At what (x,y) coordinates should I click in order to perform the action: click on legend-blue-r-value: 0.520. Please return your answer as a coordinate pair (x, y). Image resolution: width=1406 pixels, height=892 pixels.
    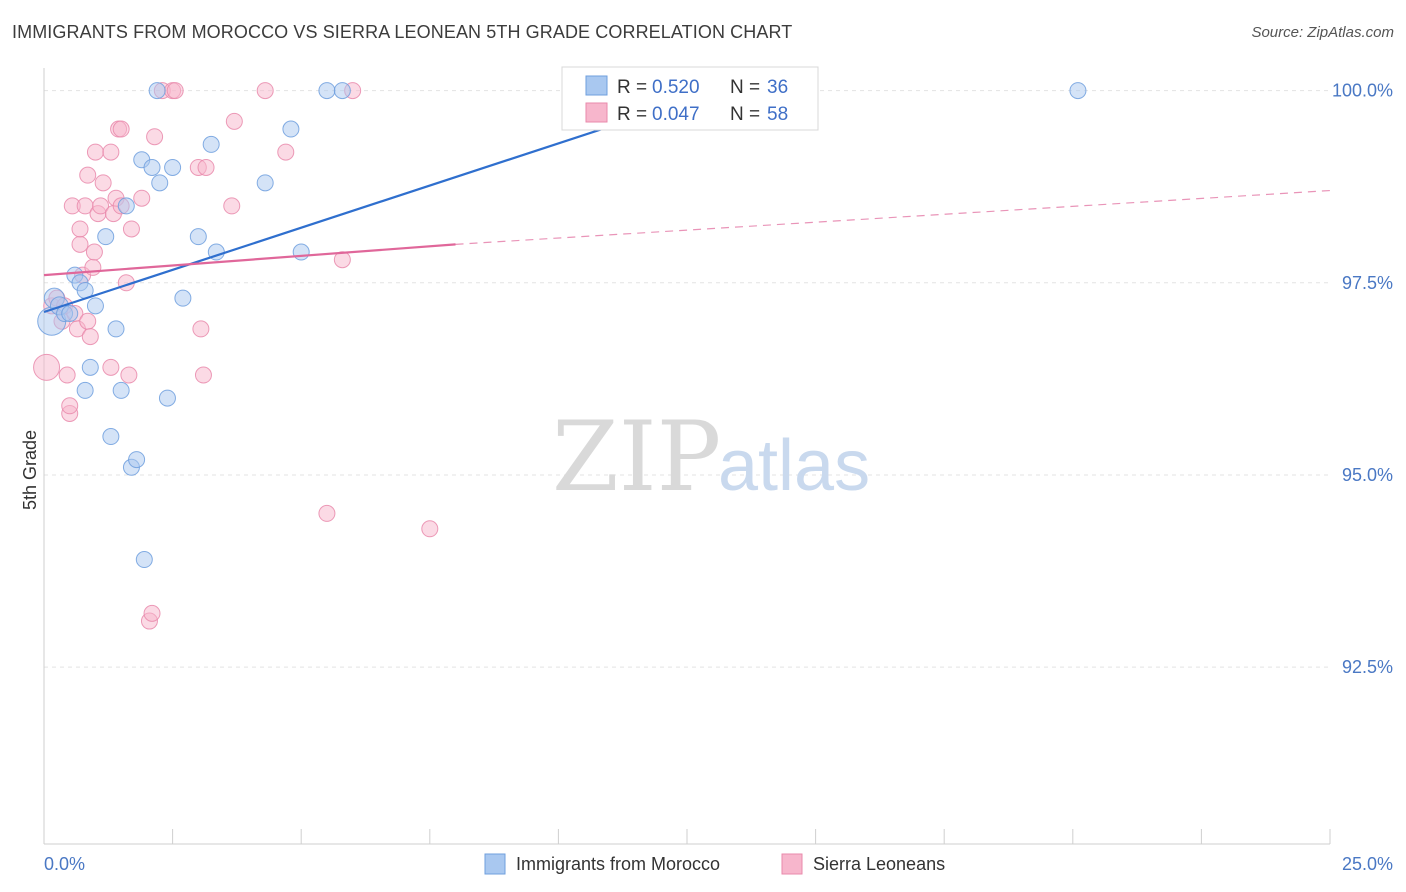
    Looking at the image, I should click on (676, 87).